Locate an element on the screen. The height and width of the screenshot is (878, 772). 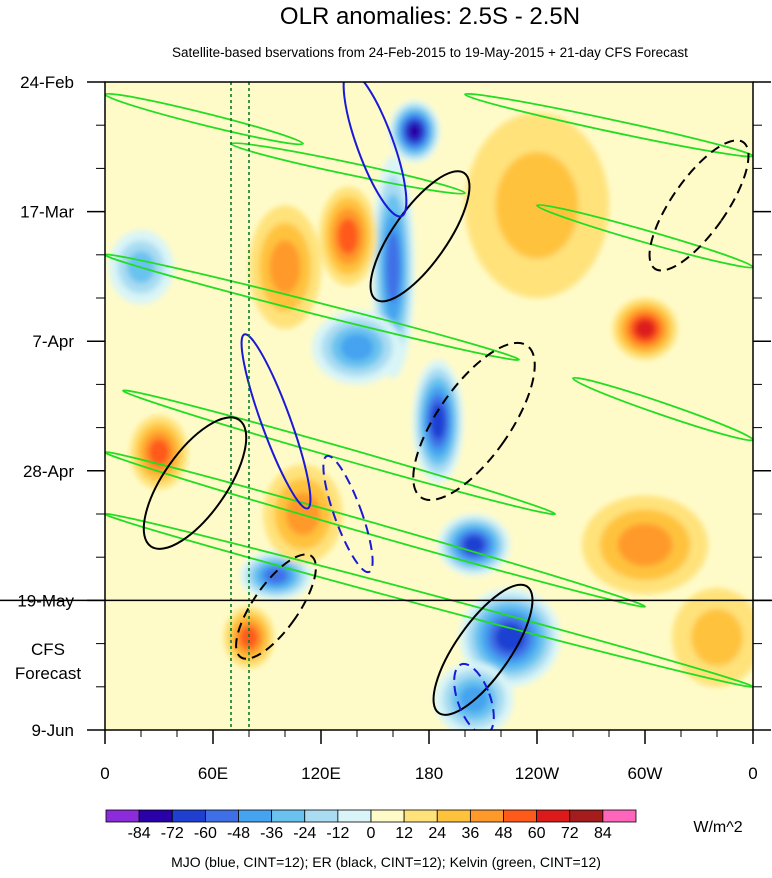
y-tick-label: 9-Jun is located at coordinates (52, 730).